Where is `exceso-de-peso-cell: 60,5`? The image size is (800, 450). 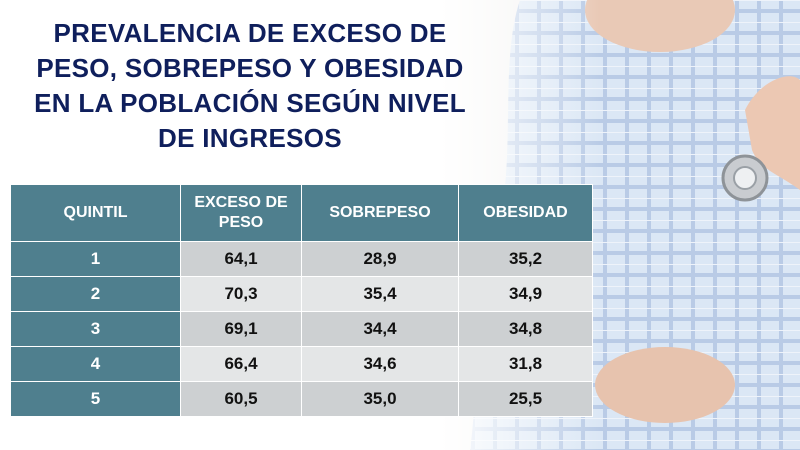 exceso-de-peso-cell: 60,5 is located at coordinates (241, 399).